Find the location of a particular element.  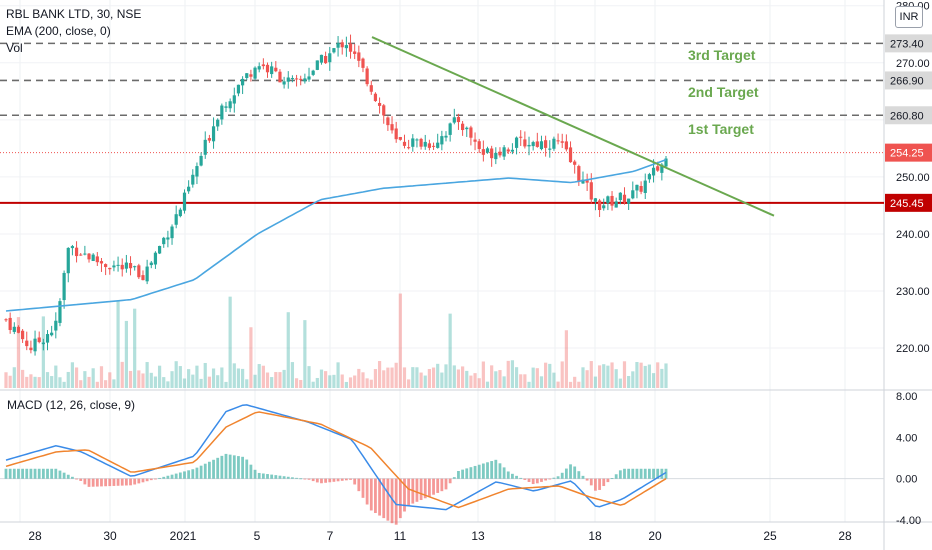

last-price-tag-bg is located at coordinates (908, 152).